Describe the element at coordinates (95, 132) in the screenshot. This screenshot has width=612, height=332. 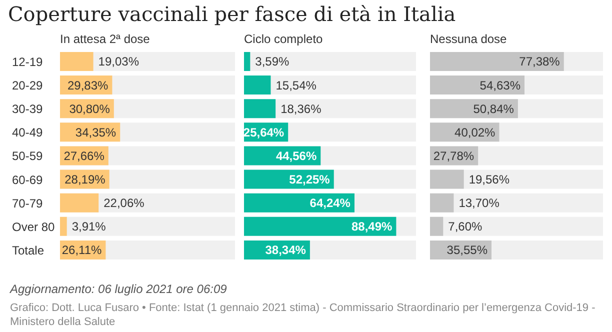
I see `data-label: 34,35%` at that location.